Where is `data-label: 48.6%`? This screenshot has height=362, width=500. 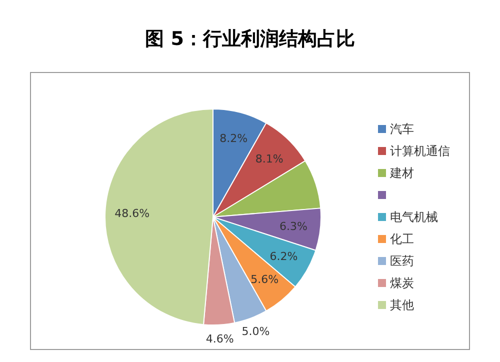 data-label: 48.6% is located at coordinates (132, 213).